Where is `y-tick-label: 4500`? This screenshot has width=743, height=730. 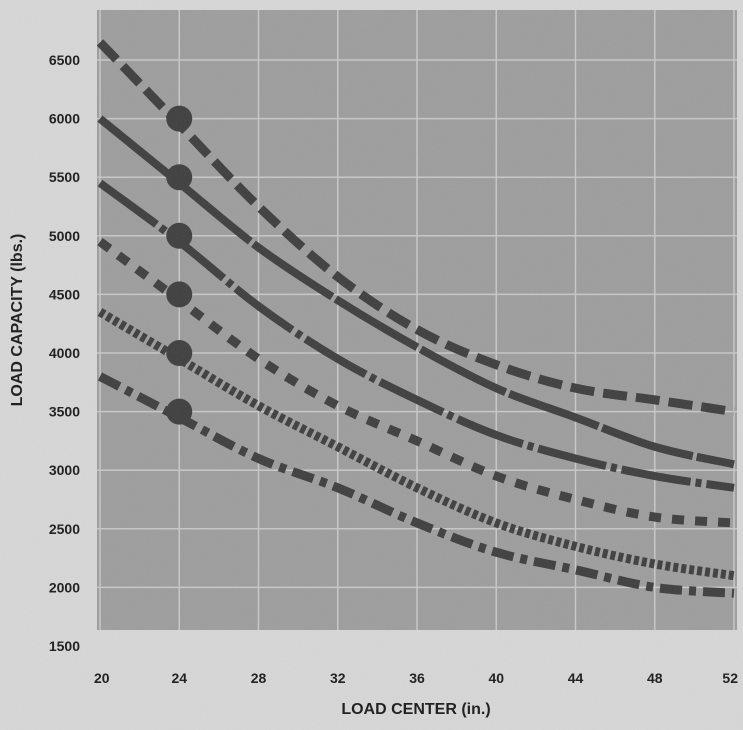 y-tick-label: 4500 is located at coordinates (64, 294).